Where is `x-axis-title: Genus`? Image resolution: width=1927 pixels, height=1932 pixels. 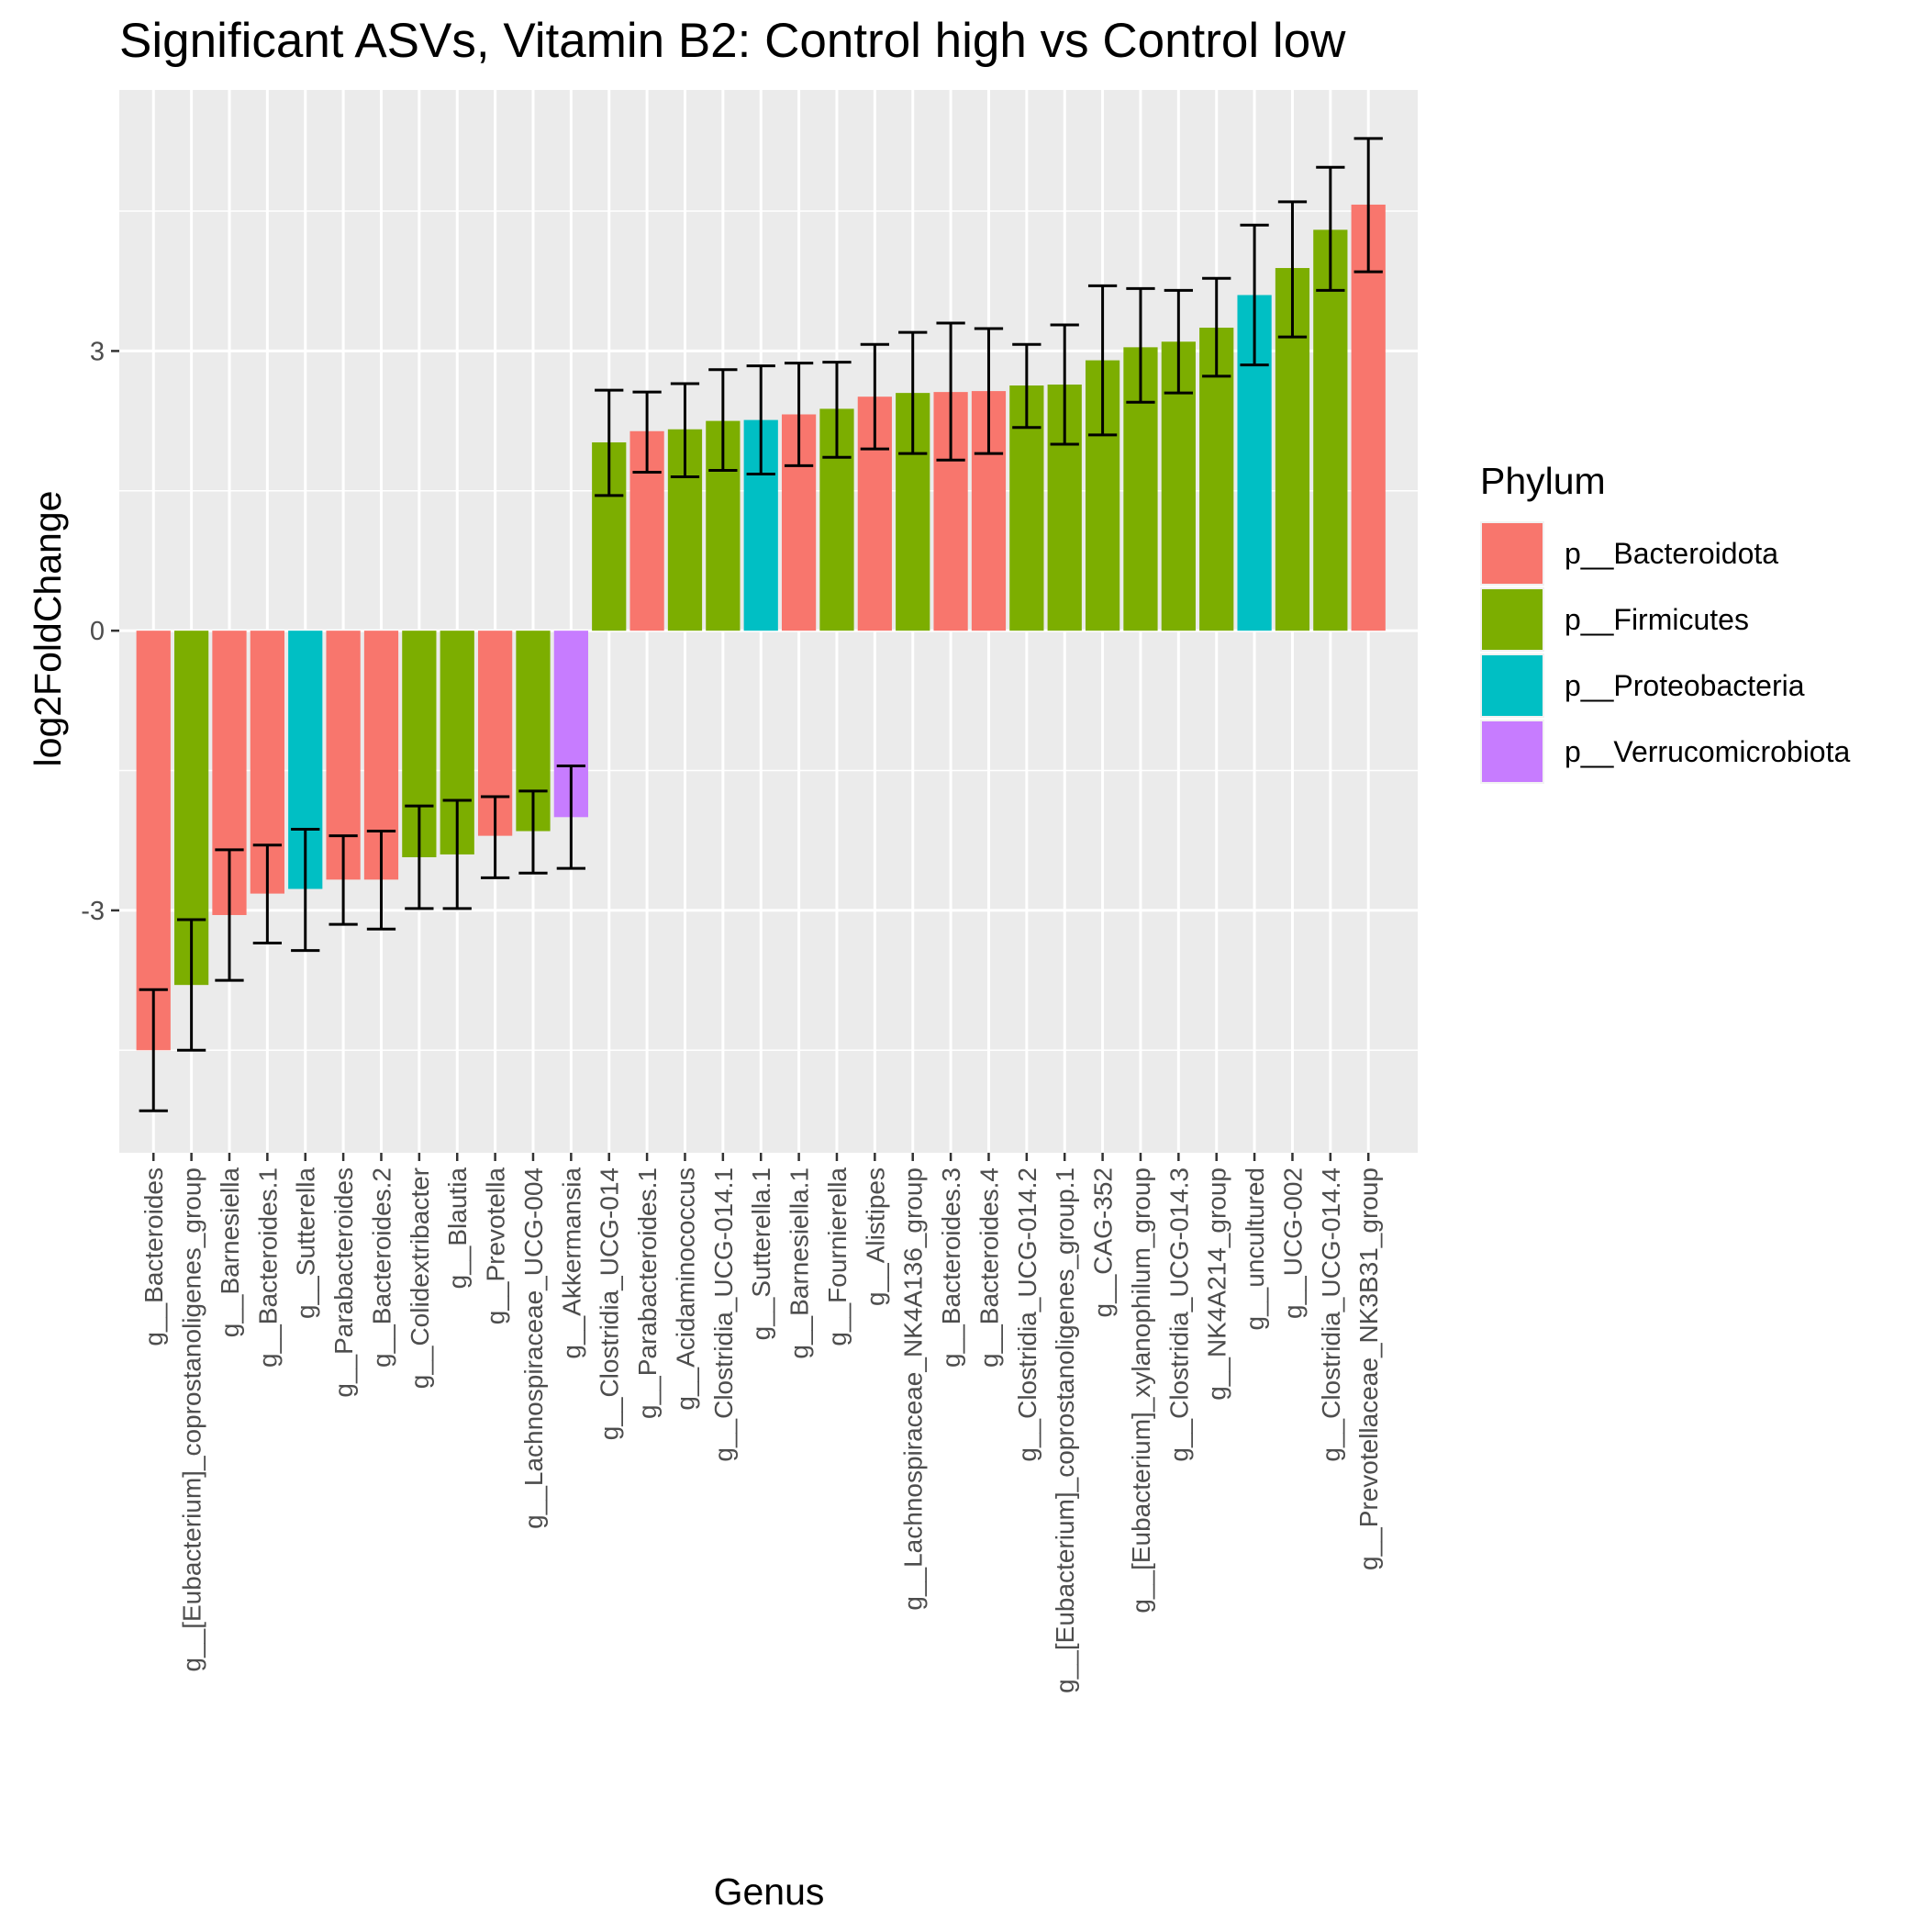 x-axis-title: Genus is located at coordinates (769, 1892).